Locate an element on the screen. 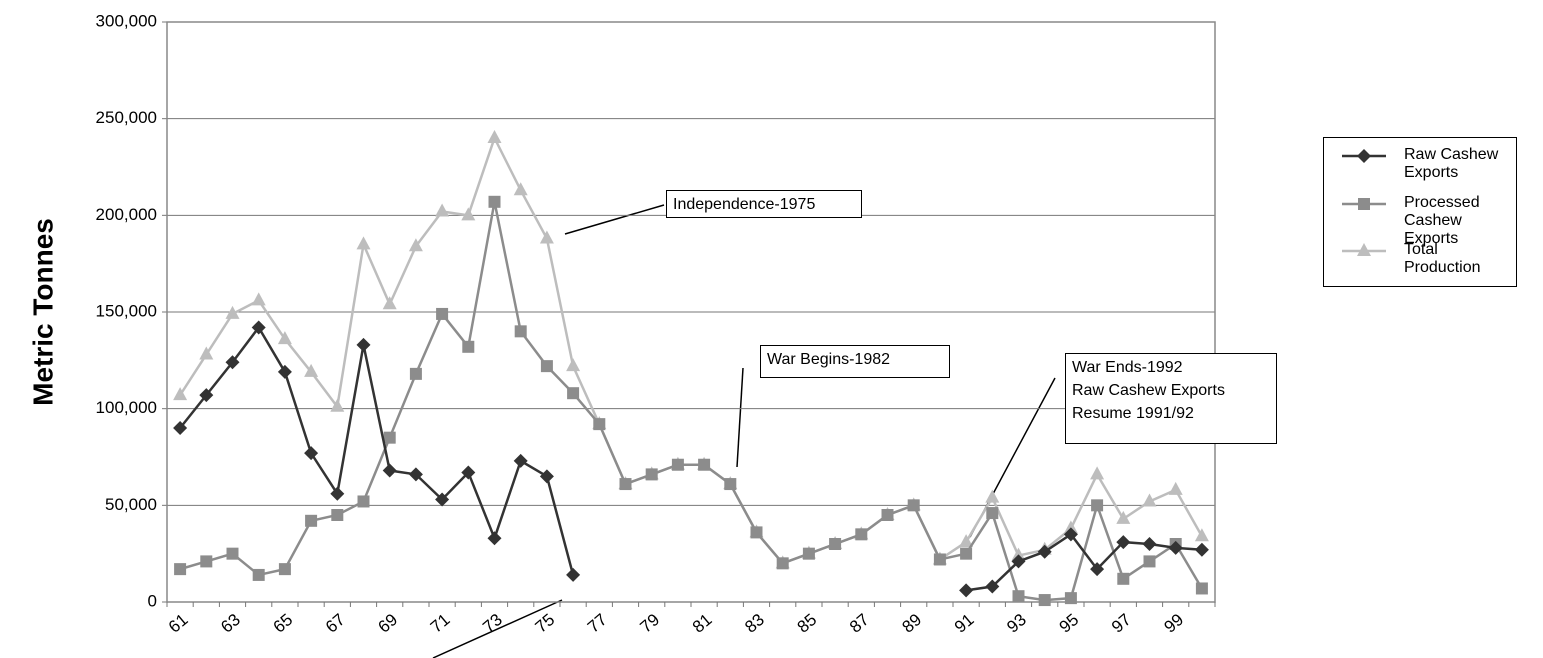 The width and height of the screenshot is (1543, 658). x-tick-label: 83 is located at coordinates (754, 623).